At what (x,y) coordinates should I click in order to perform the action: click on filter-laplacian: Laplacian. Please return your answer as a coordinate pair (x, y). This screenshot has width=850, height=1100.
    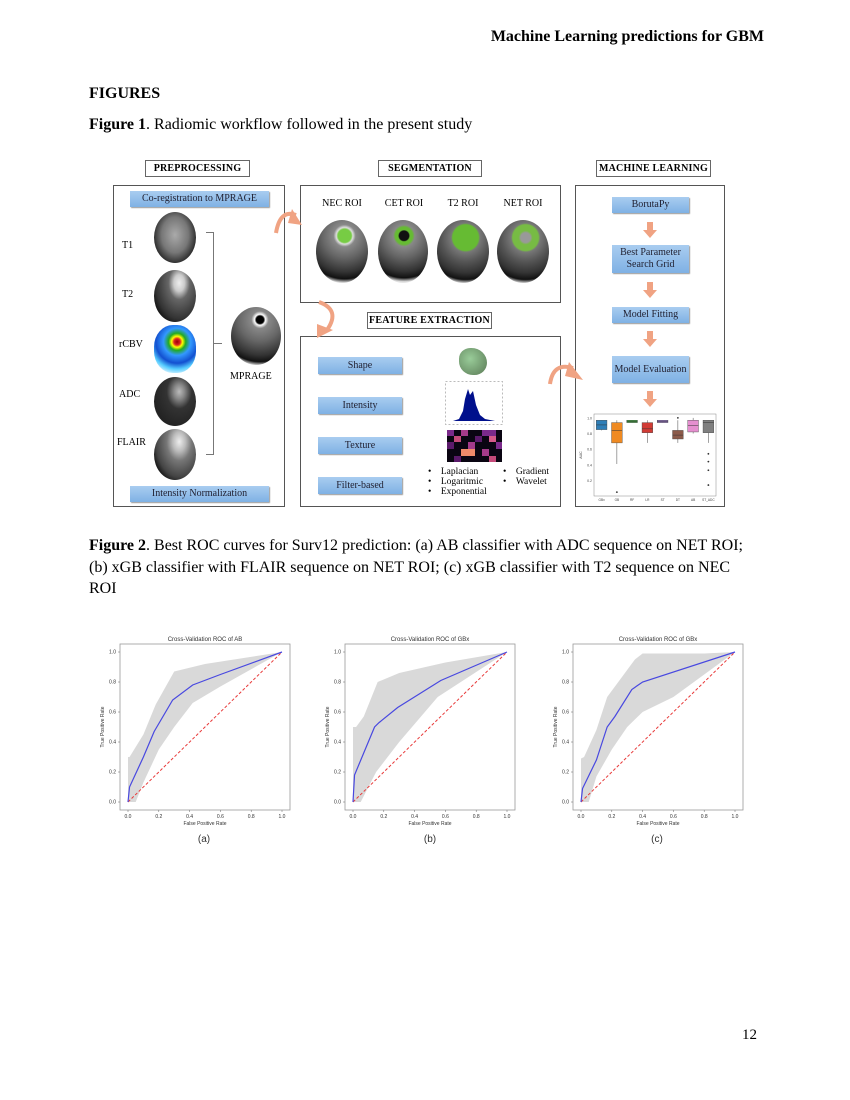
    Looking at the image, I should click on (459, 472).